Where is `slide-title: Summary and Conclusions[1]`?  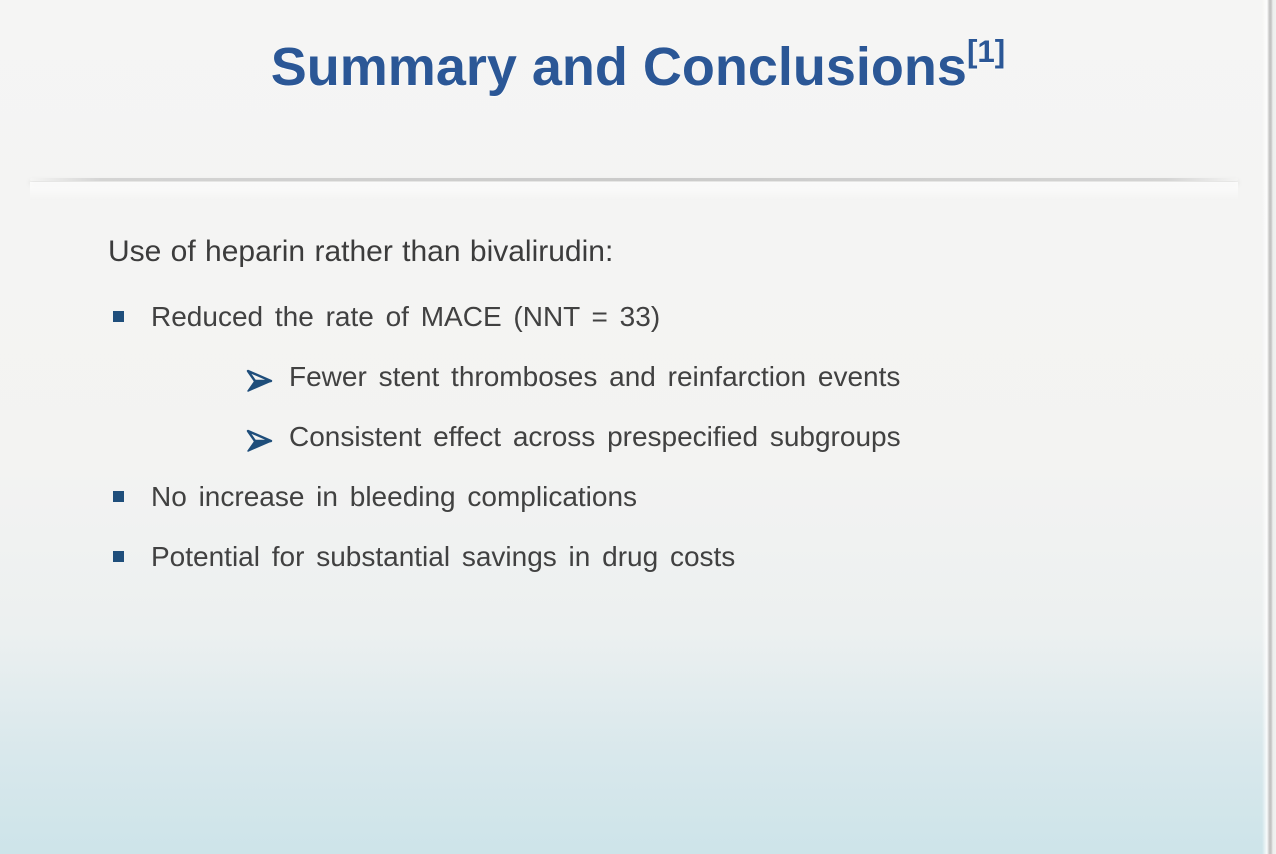 slide-title: Summary and Conclusions[1] is located at coordinates (638, 66).